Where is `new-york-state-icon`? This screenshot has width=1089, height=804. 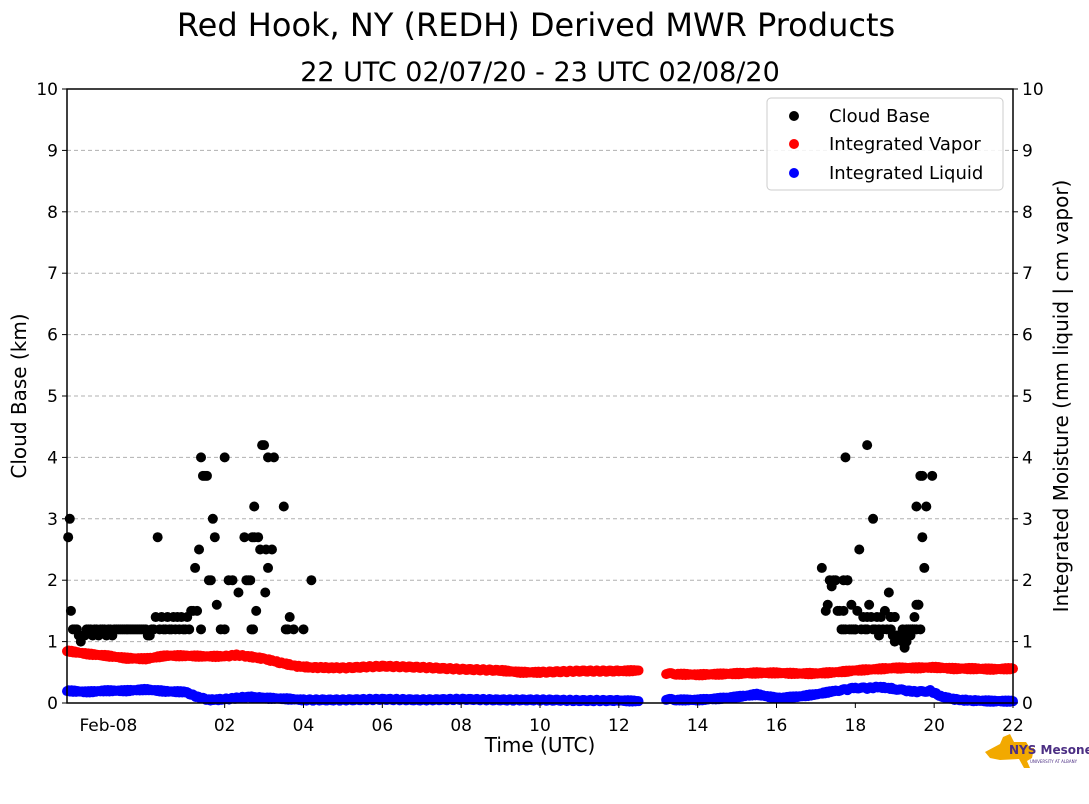 new-york-state-icon is located at coordinates (1009, 751).